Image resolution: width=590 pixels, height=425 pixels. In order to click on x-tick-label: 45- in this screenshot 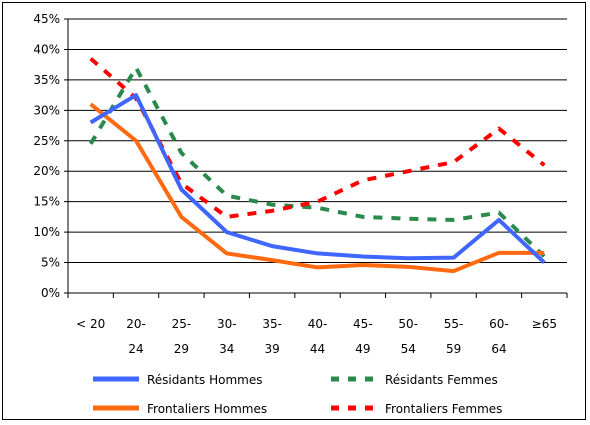, I will do `click(363, 324)`.